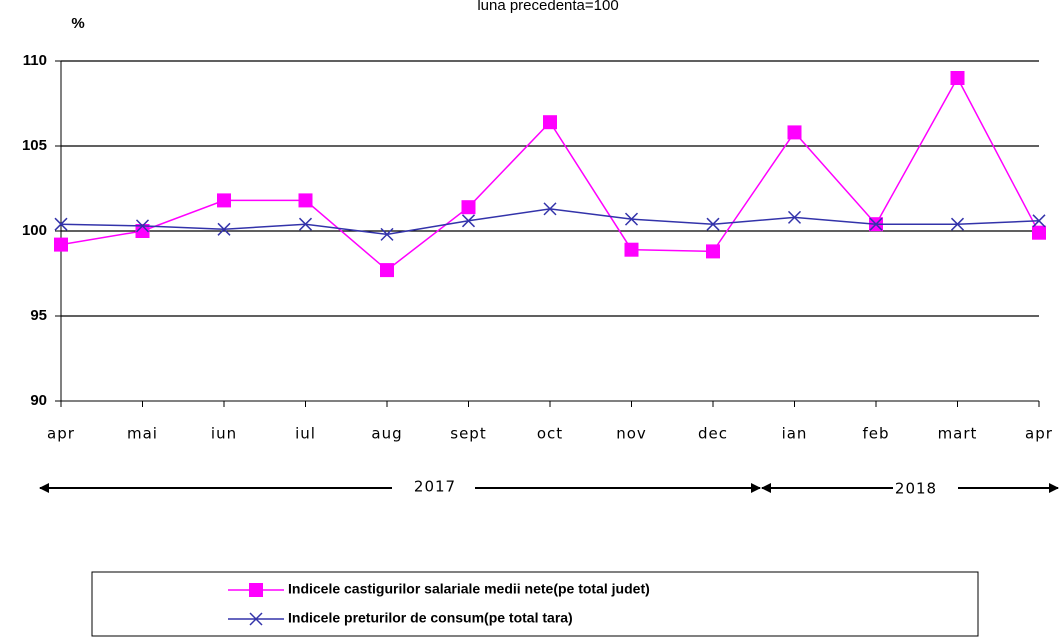 This screenshot has height=637, width=1061. I want to click on x-tick-label: feb, so click(875, 434).